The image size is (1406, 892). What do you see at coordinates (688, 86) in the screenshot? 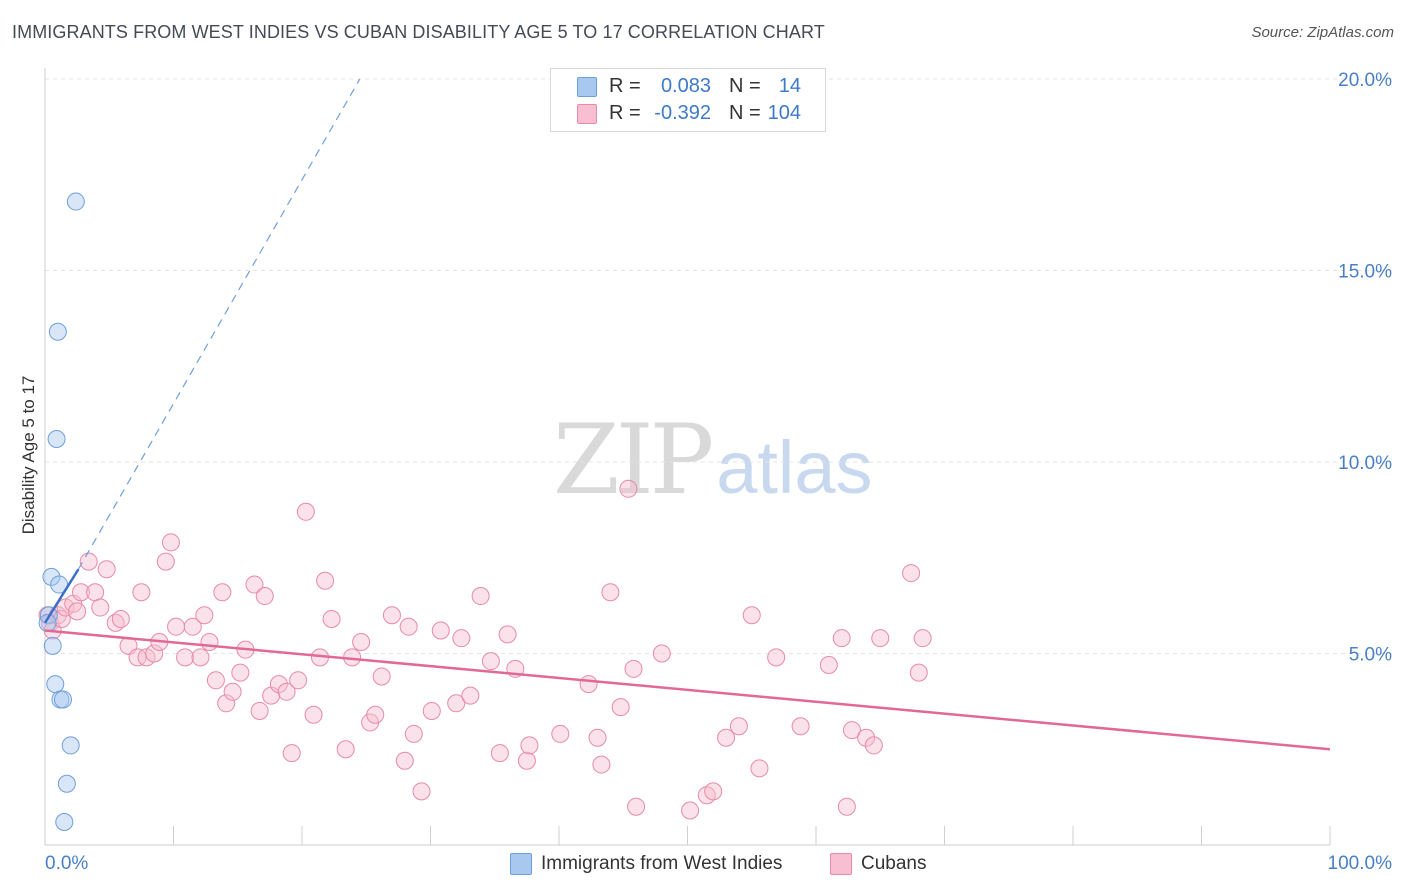
I see `legend-row-west-indies: R = 0.083 N = 14` at bounding box center [688, 86].